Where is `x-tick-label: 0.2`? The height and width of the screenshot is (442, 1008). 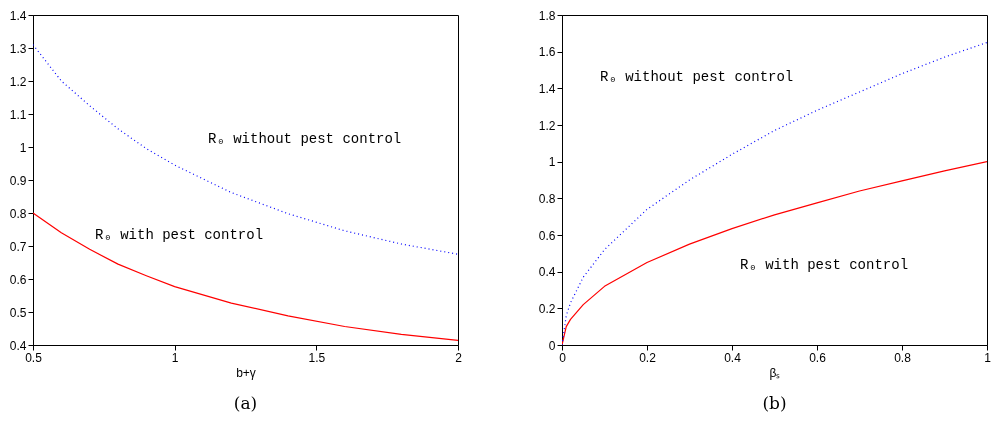 x-tick-label: 0.2 is located at coordinates (648, 357).